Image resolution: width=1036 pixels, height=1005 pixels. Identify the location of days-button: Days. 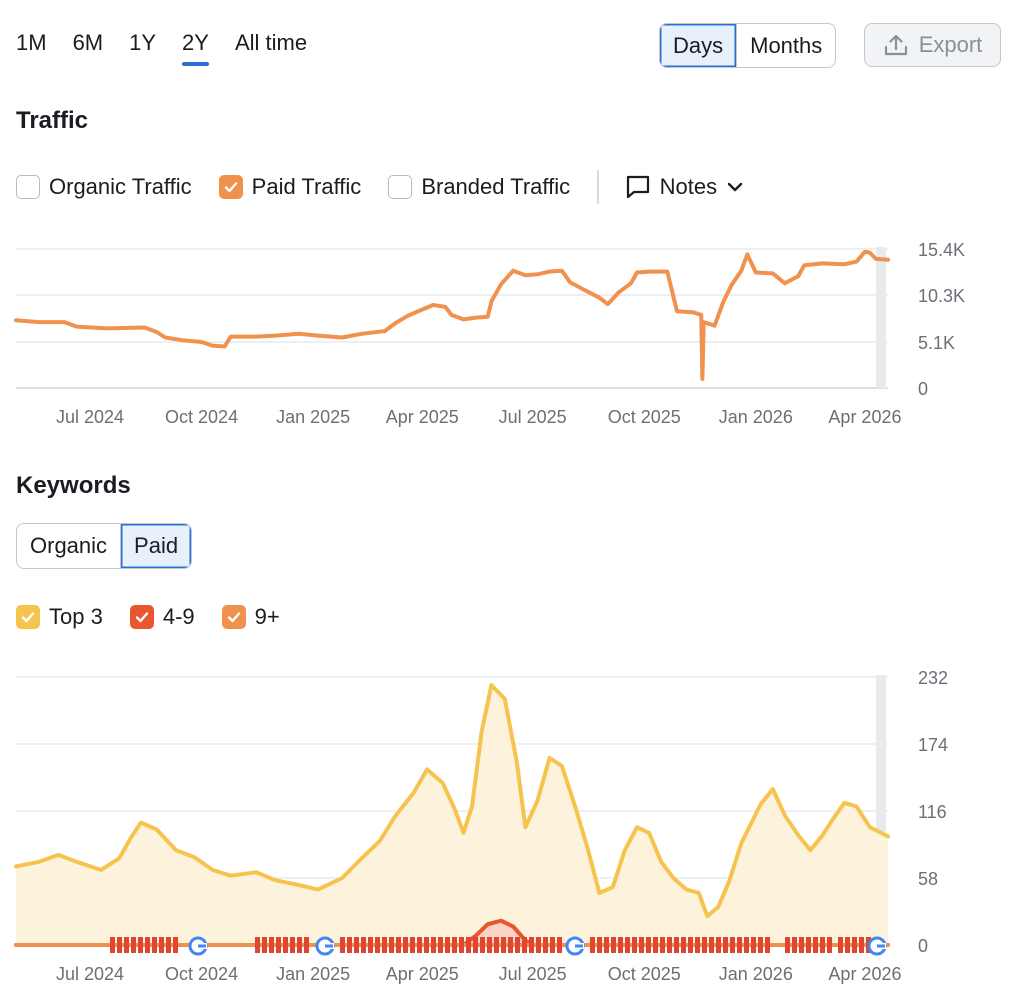
(698, 45).